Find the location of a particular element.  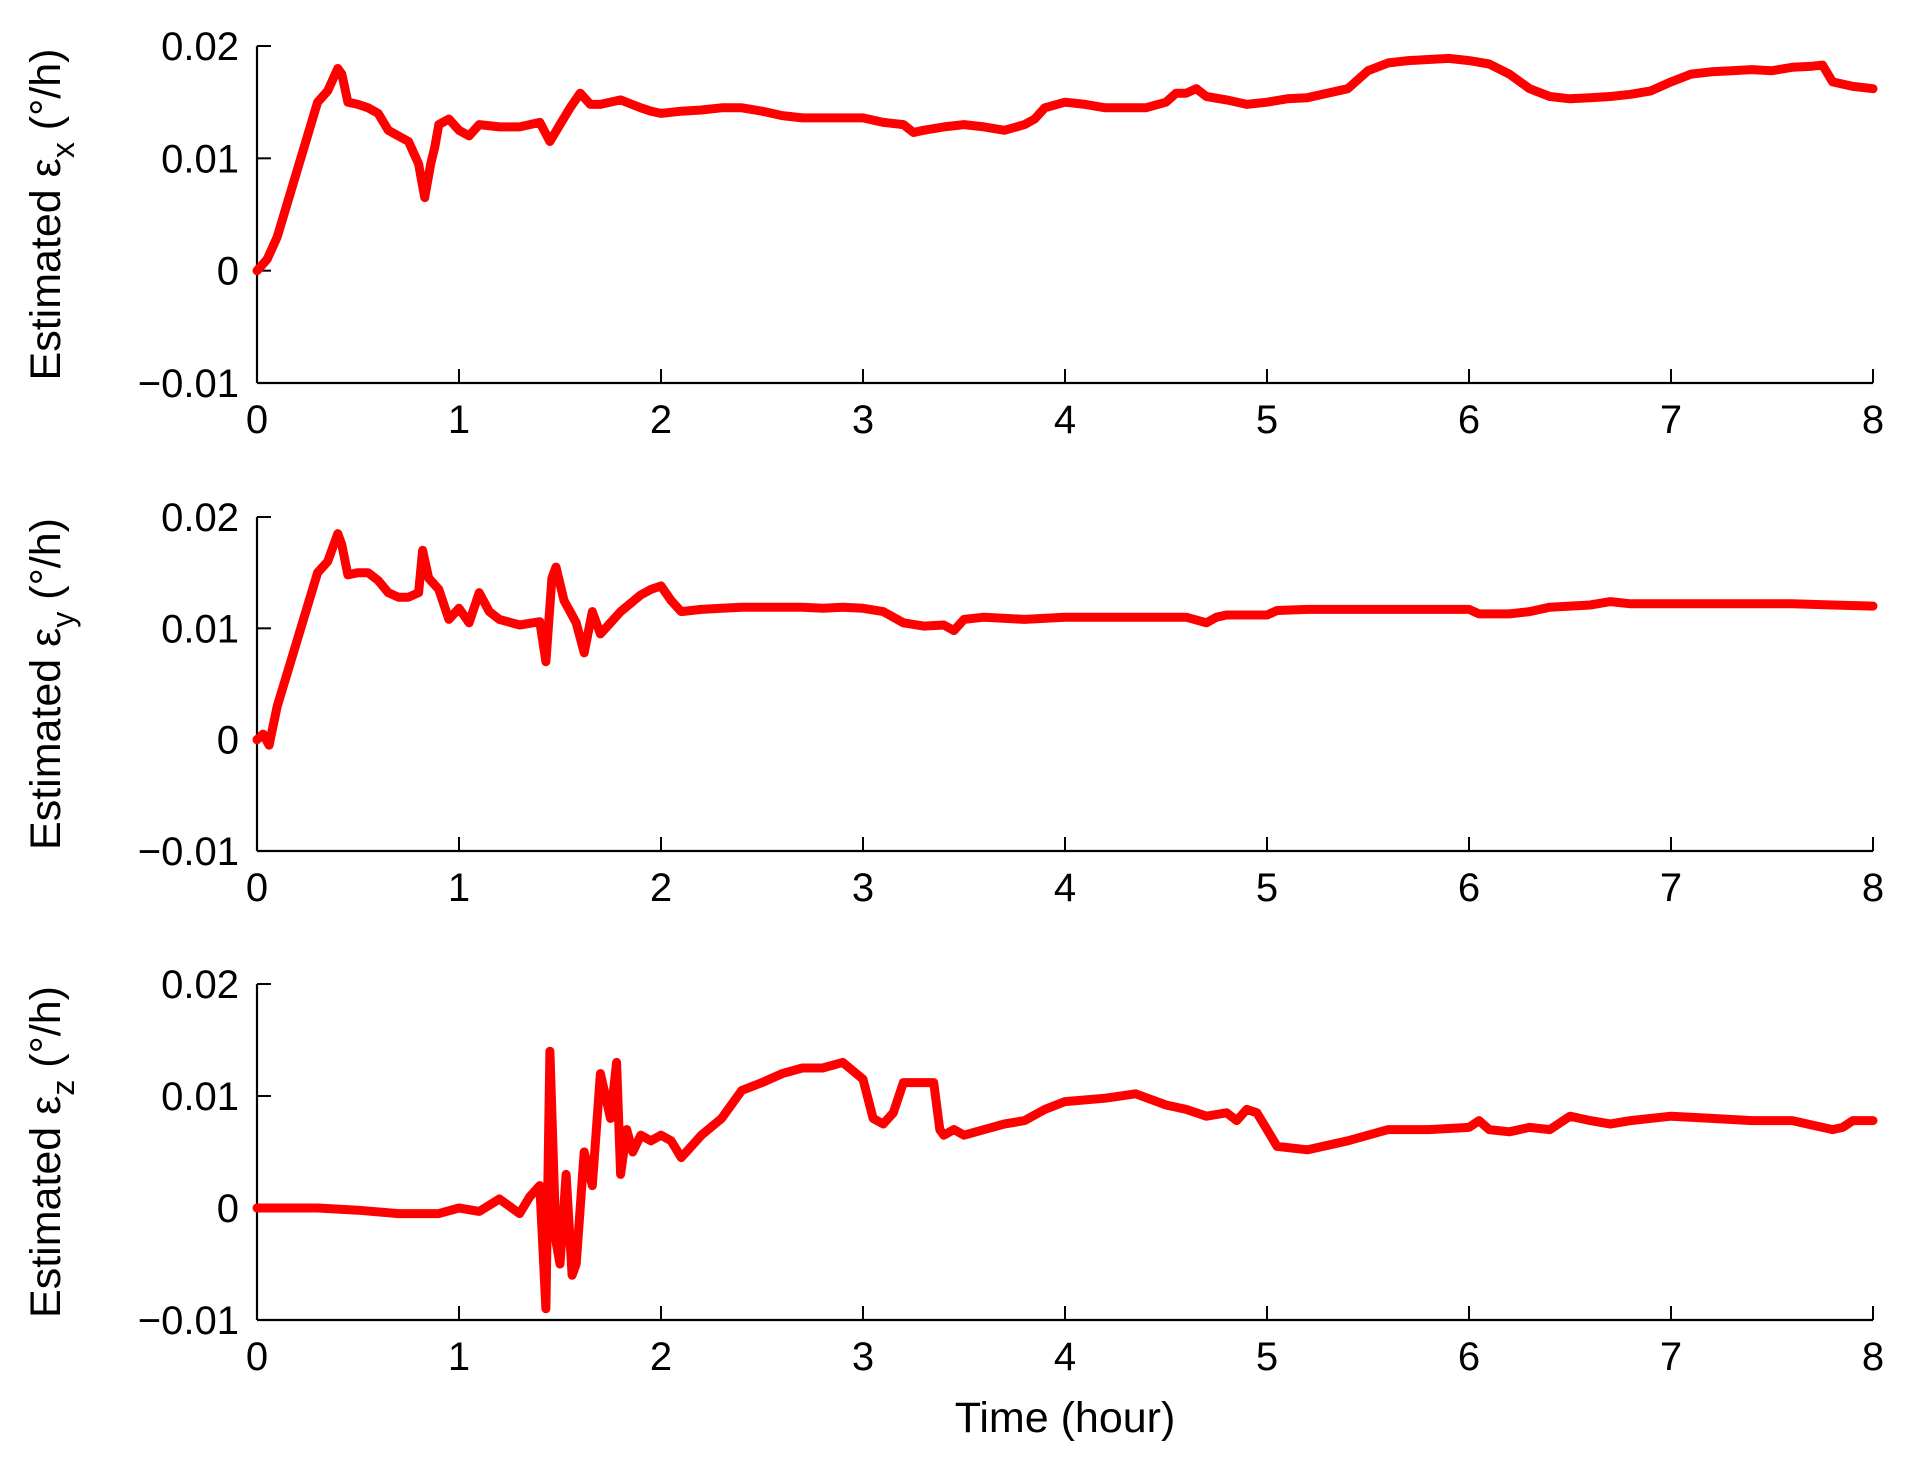

y-axis-label: Estimated εy (°/h) is located at coordinates (51, 684).